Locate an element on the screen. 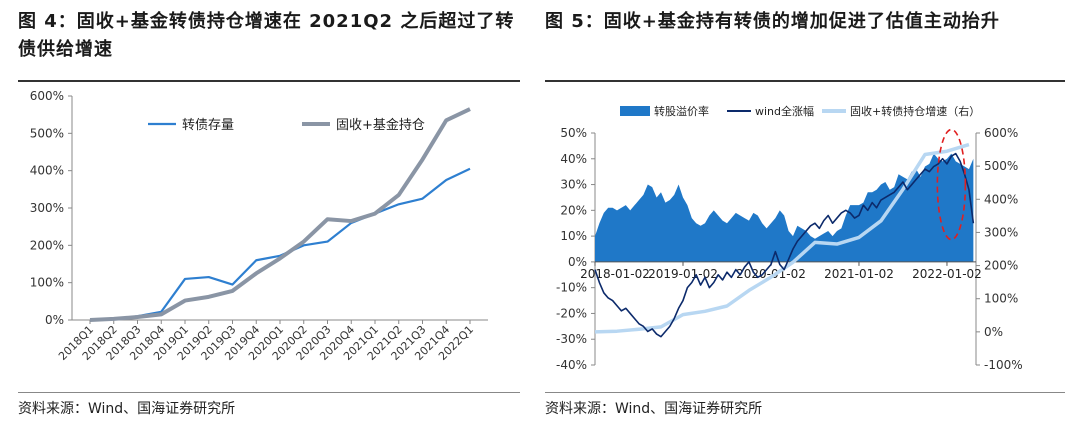  left-y-tick-label: -20% is located at coordinates (571, 313).